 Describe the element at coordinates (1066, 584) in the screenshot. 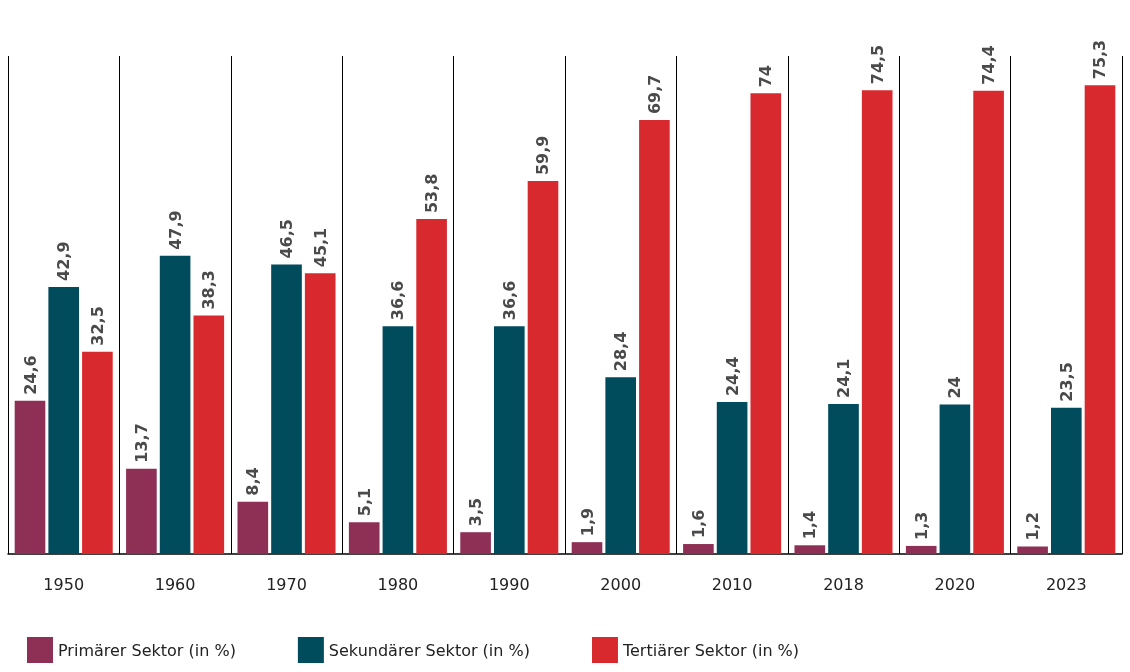

I see `x-tick-label: 2023` at that location.